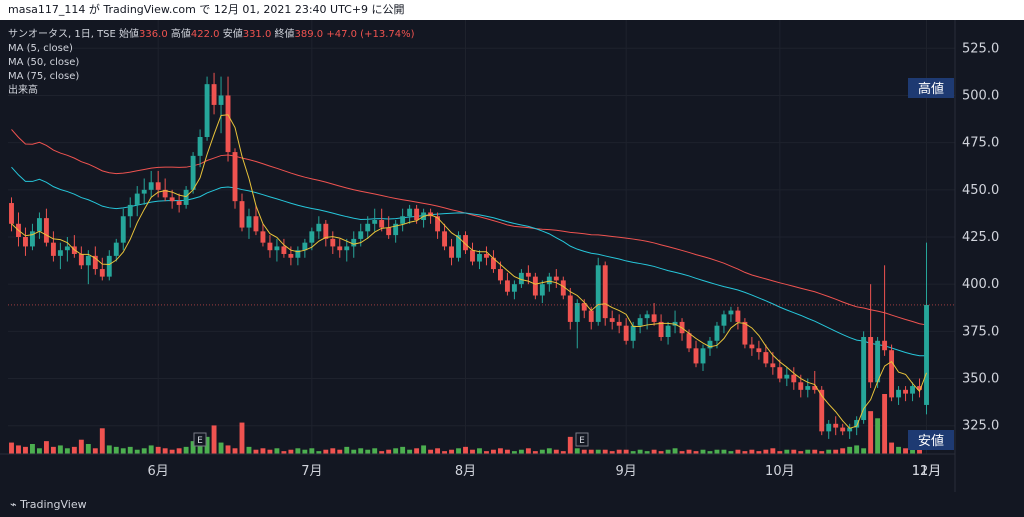  What do you see at coordinates (40, 48) in the screenshot?
I see `legend-ma5: MA (5, close)` at bounding box center [40, 48].